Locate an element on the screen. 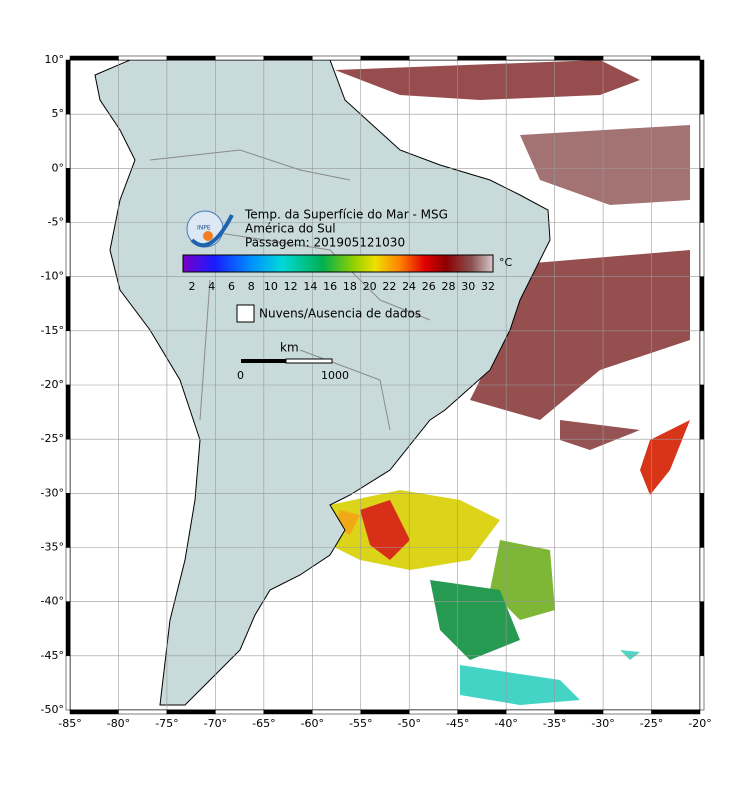 The width and height of the screenshot is (741, 785). colorbar is located at coordinates (338, 263).